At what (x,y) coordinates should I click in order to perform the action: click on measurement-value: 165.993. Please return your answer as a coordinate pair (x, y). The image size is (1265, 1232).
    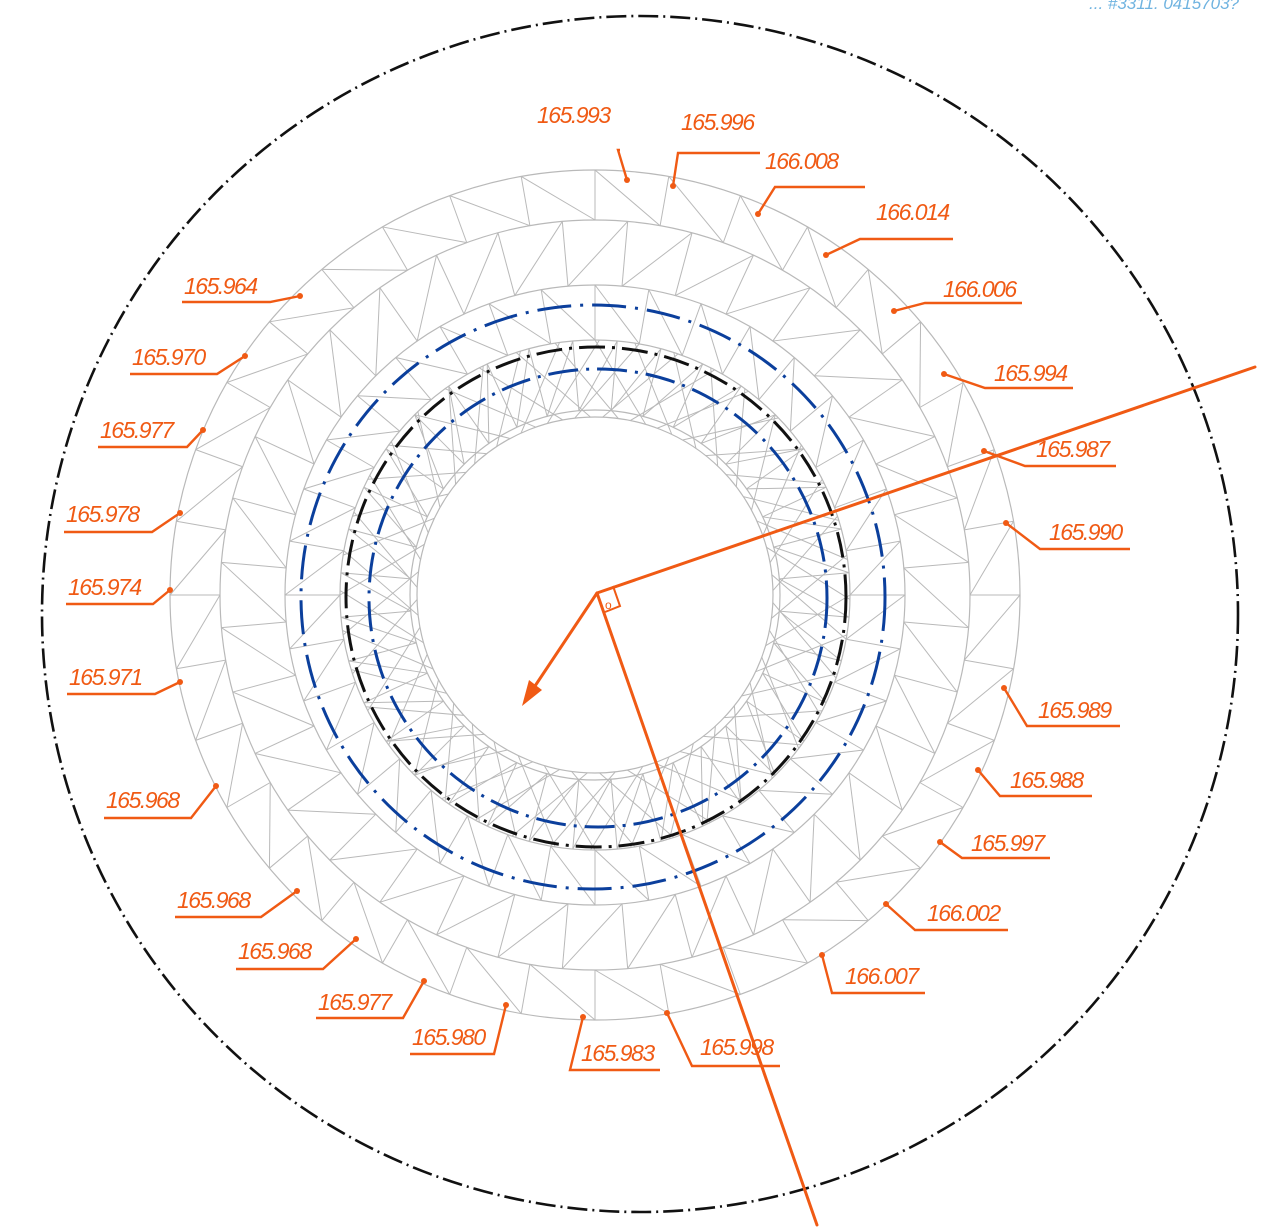
    Looking at the image, I should click on (574, 115).